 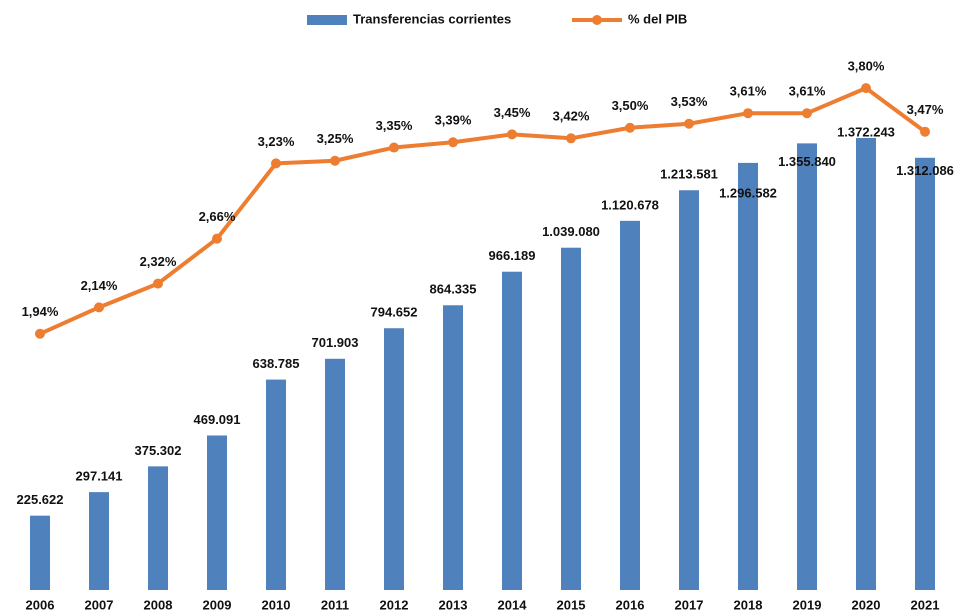 I want to click on line-value-label: 3,53%, so click(x=689, y=101).